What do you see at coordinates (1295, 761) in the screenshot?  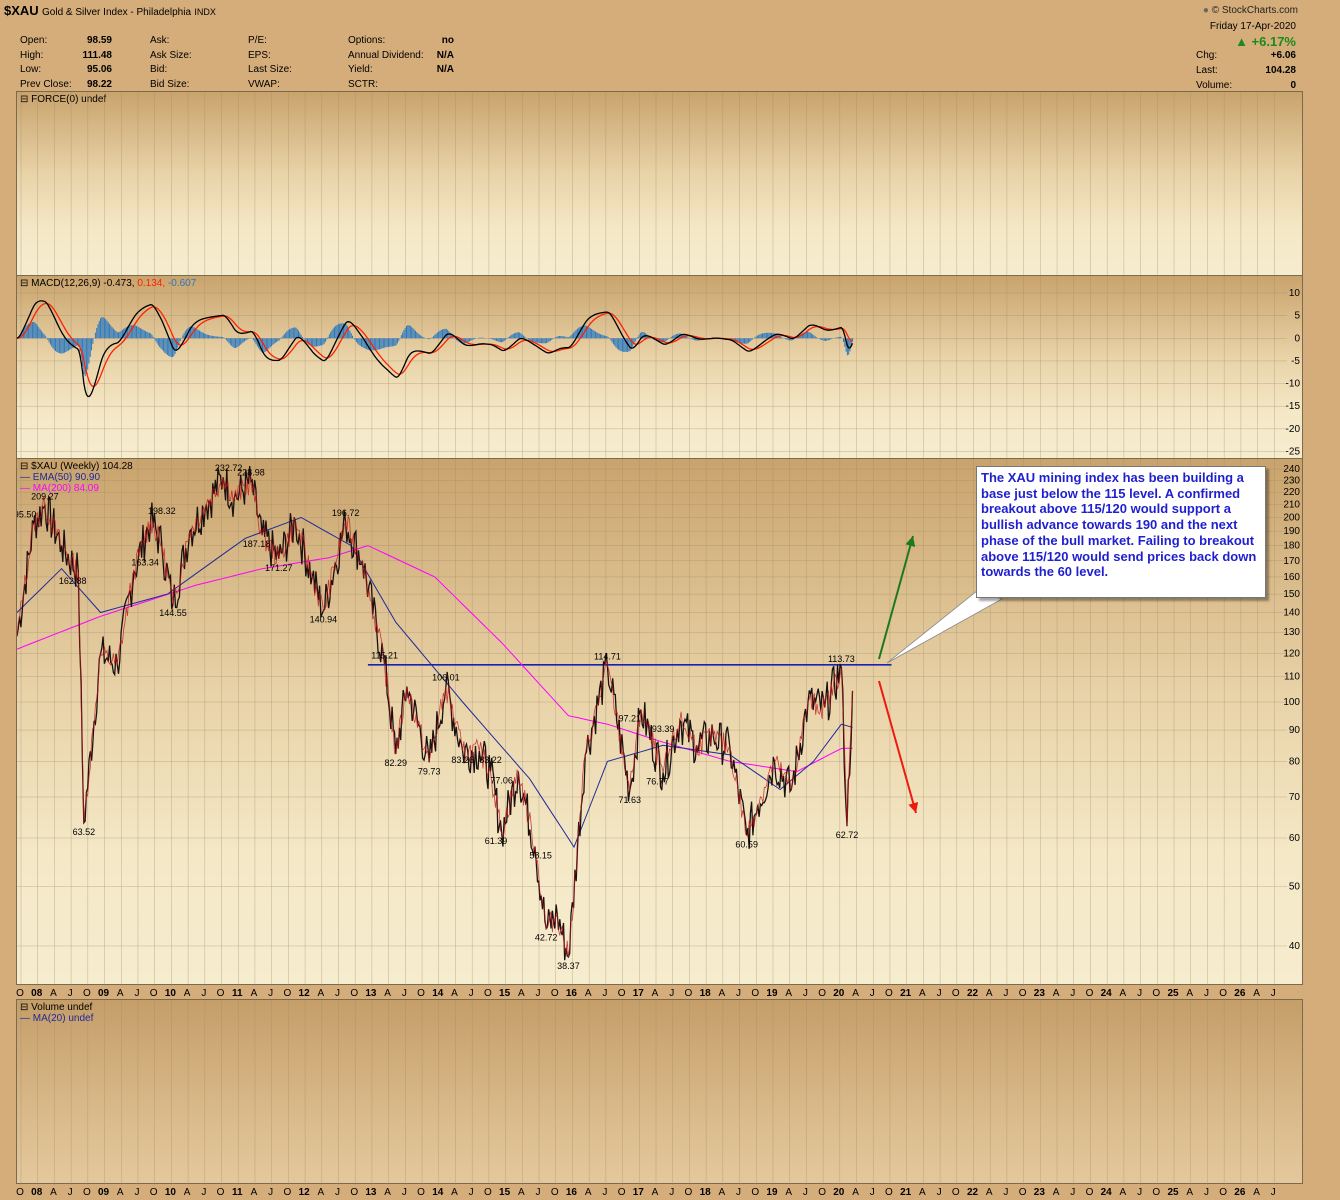 I see `y-tick-label: 80` at bounding box center [1295, 761].